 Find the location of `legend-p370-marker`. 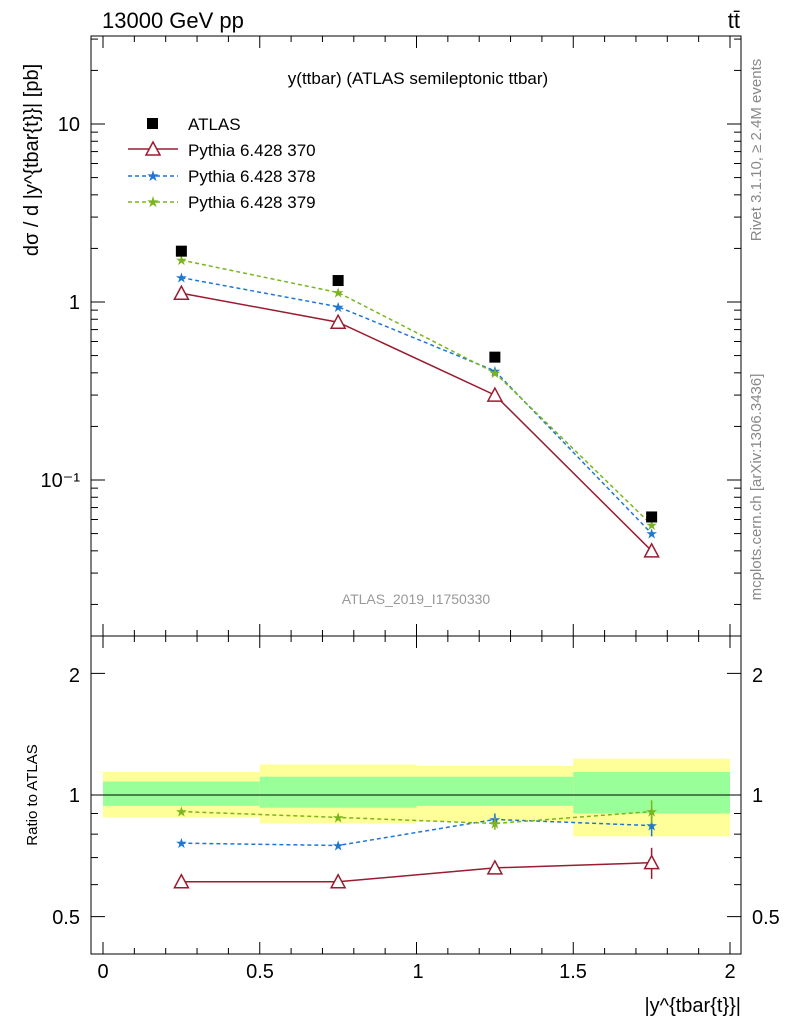

legend-p370-marker is located at coordinates (153, 148).